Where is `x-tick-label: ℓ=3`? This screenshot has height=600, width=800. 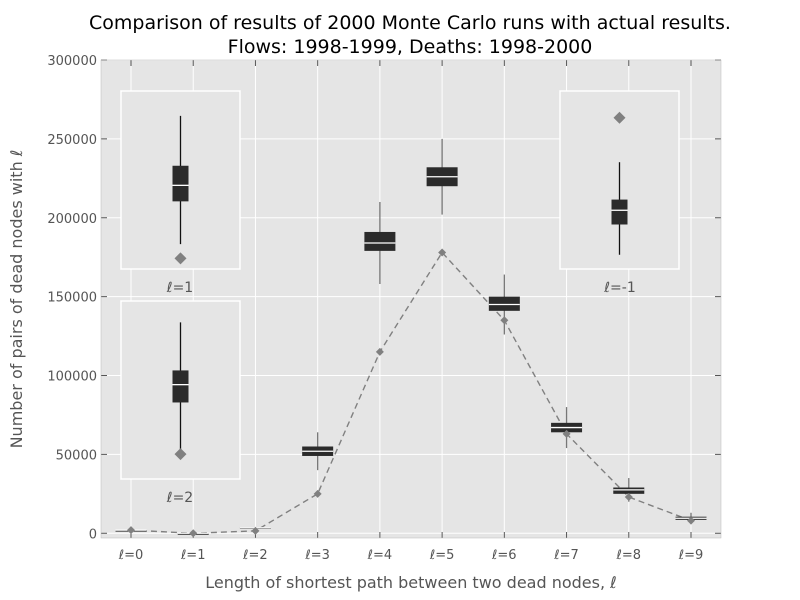 x-tick-label: ℓ=3 is located at coordinates (317, 555).